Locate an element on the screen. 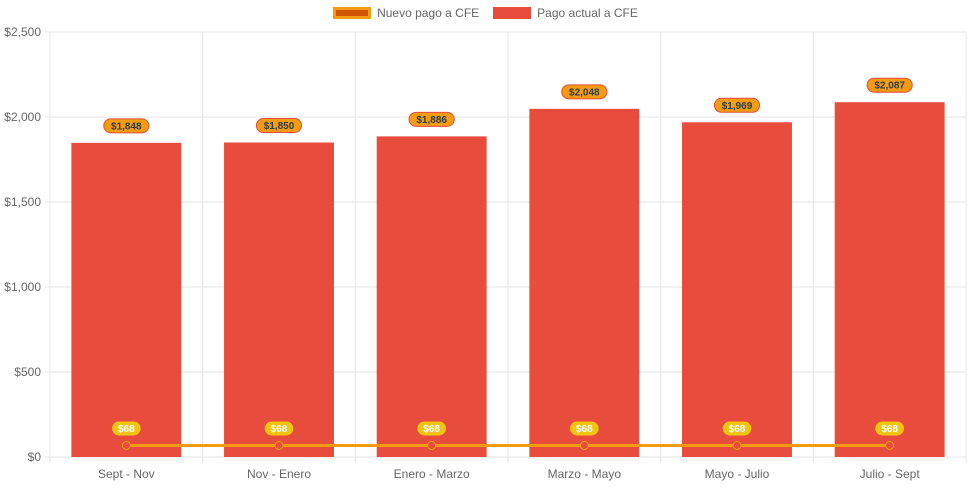 This screenshot has height=490, width=971. x-tick-label: Enero - Marzo is located at coordinates (432, 474).